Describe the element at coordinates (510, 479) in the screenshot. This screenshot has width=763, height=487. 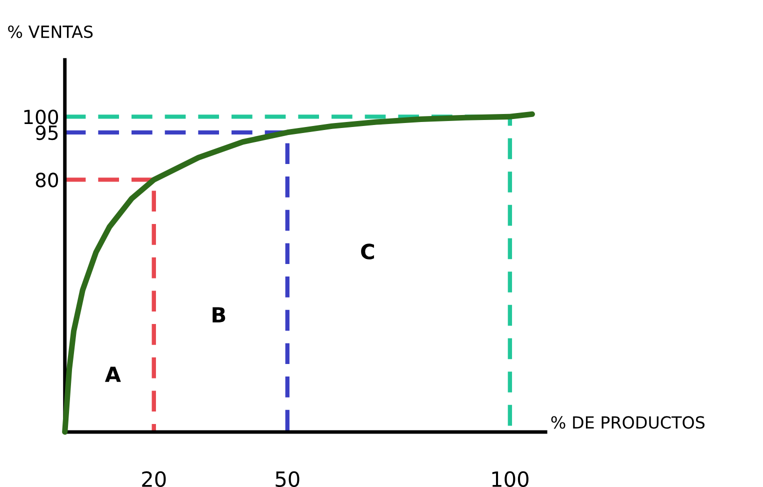
I see `x-tick-label: 100` at that location.